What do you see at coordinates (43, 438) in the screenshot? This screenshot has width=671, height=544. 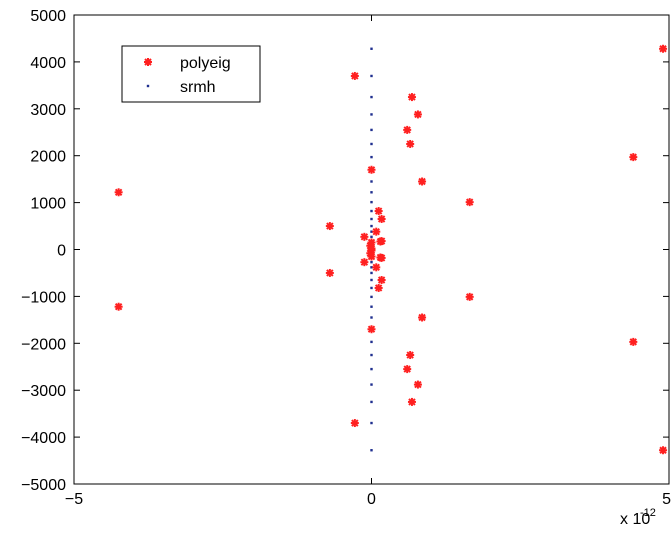 I see `y-tick-label: −4000` at bounding box center [43, 438].